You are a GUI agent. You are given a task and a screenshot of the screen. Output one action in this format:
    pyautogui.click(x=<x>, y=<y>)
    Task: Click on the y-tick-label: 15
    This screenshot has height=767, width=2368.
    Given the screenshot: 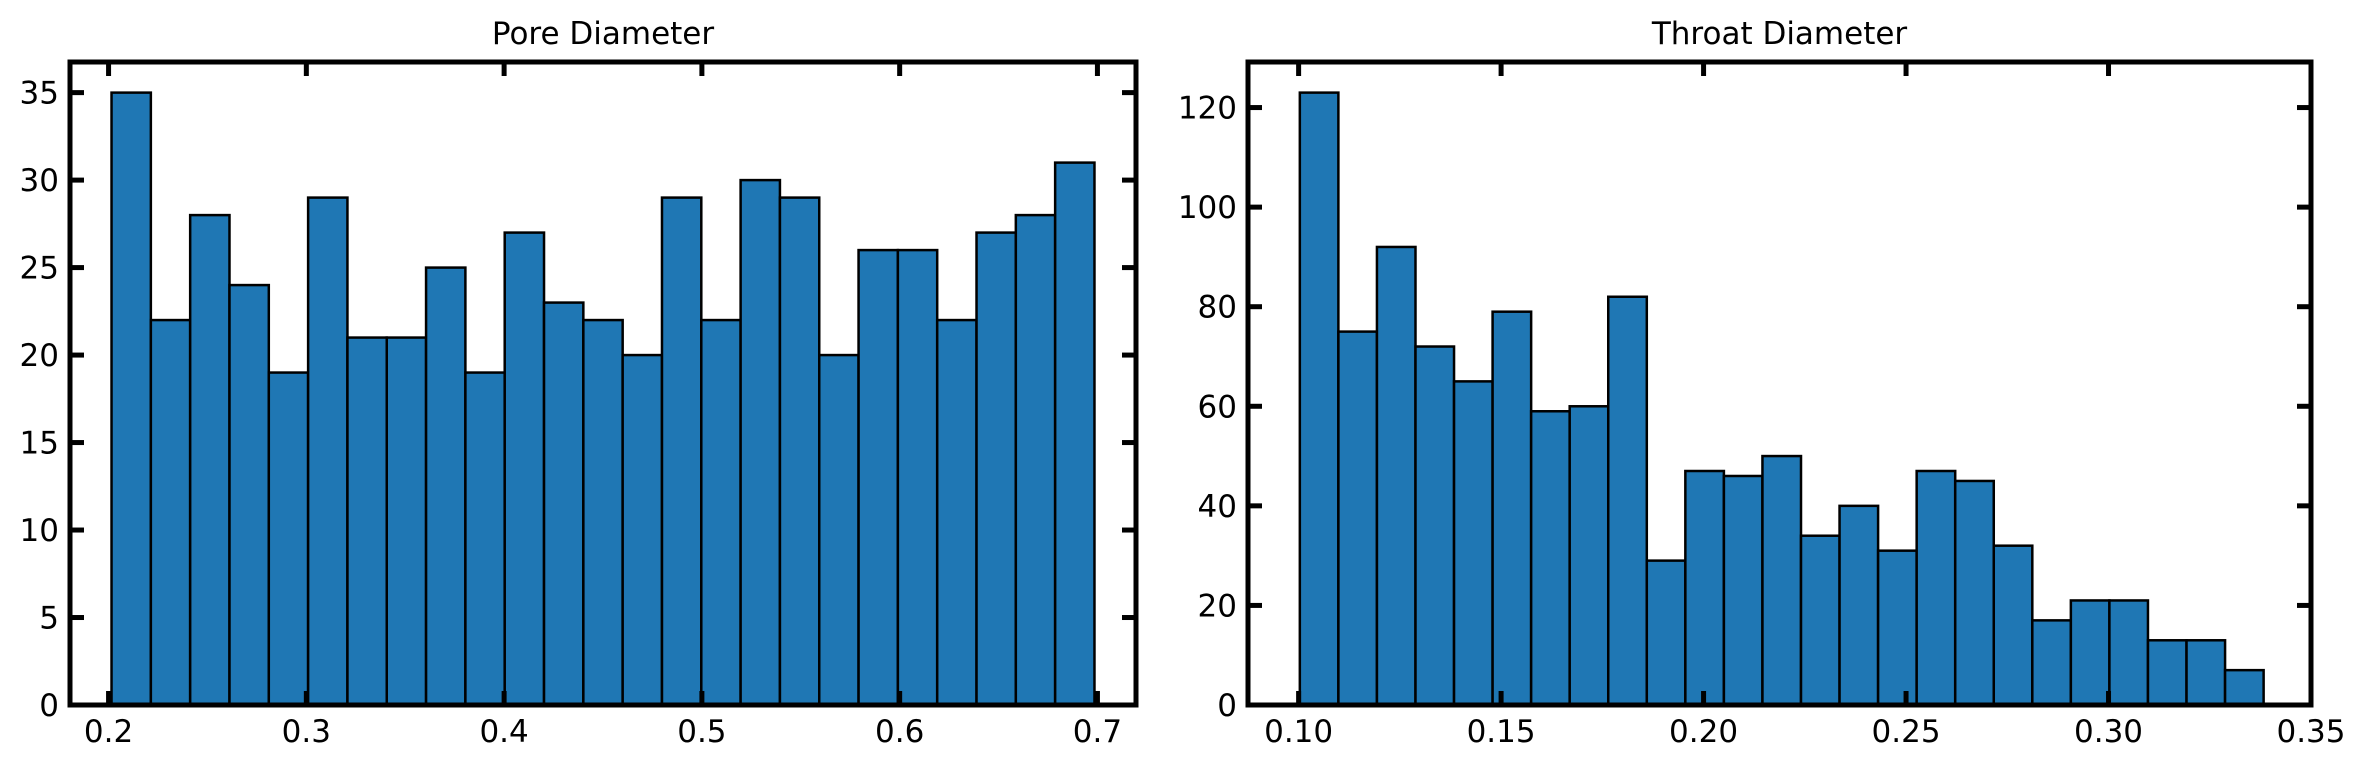 What is the action you would take?
    pyautogui.click(x=39, y=444)
    